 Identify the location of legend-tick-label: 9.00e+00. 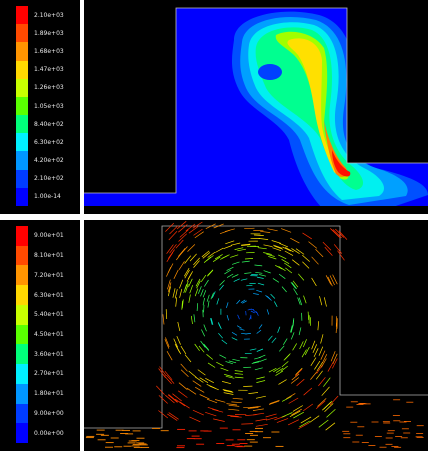
(49, 413).